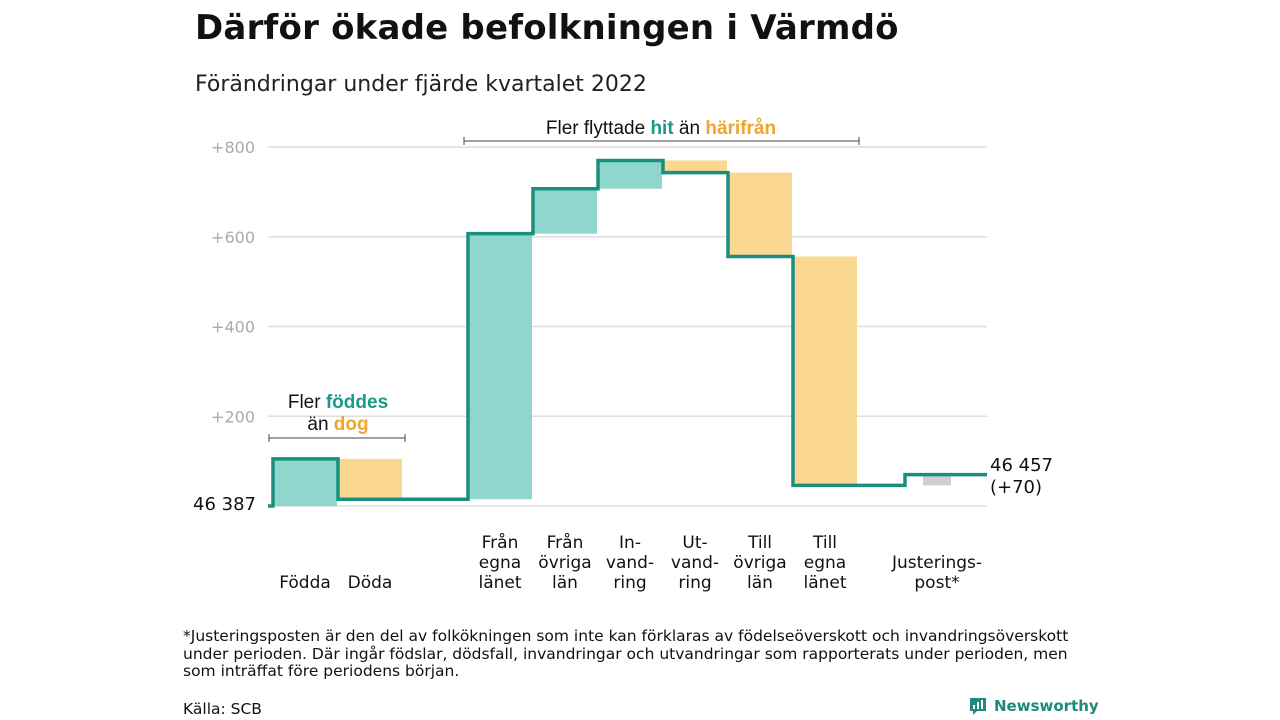  I want to click on newsworthy-icon, so click(978, 706).